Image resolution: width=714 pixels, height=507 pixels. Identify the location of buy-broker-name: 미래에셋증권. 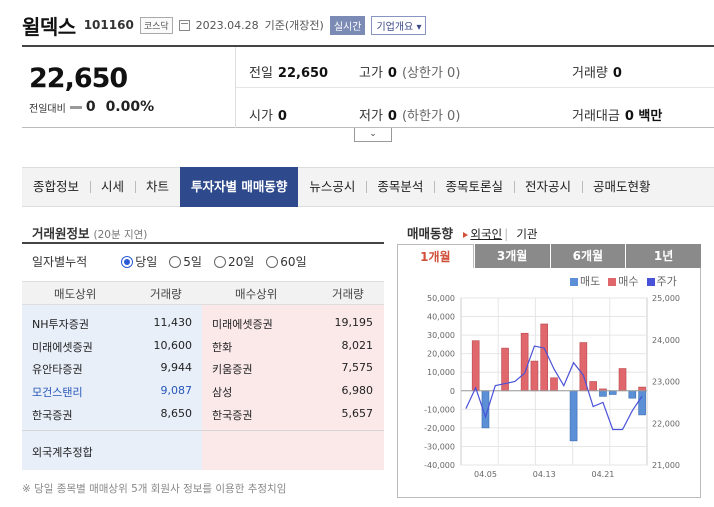
(242, 324).